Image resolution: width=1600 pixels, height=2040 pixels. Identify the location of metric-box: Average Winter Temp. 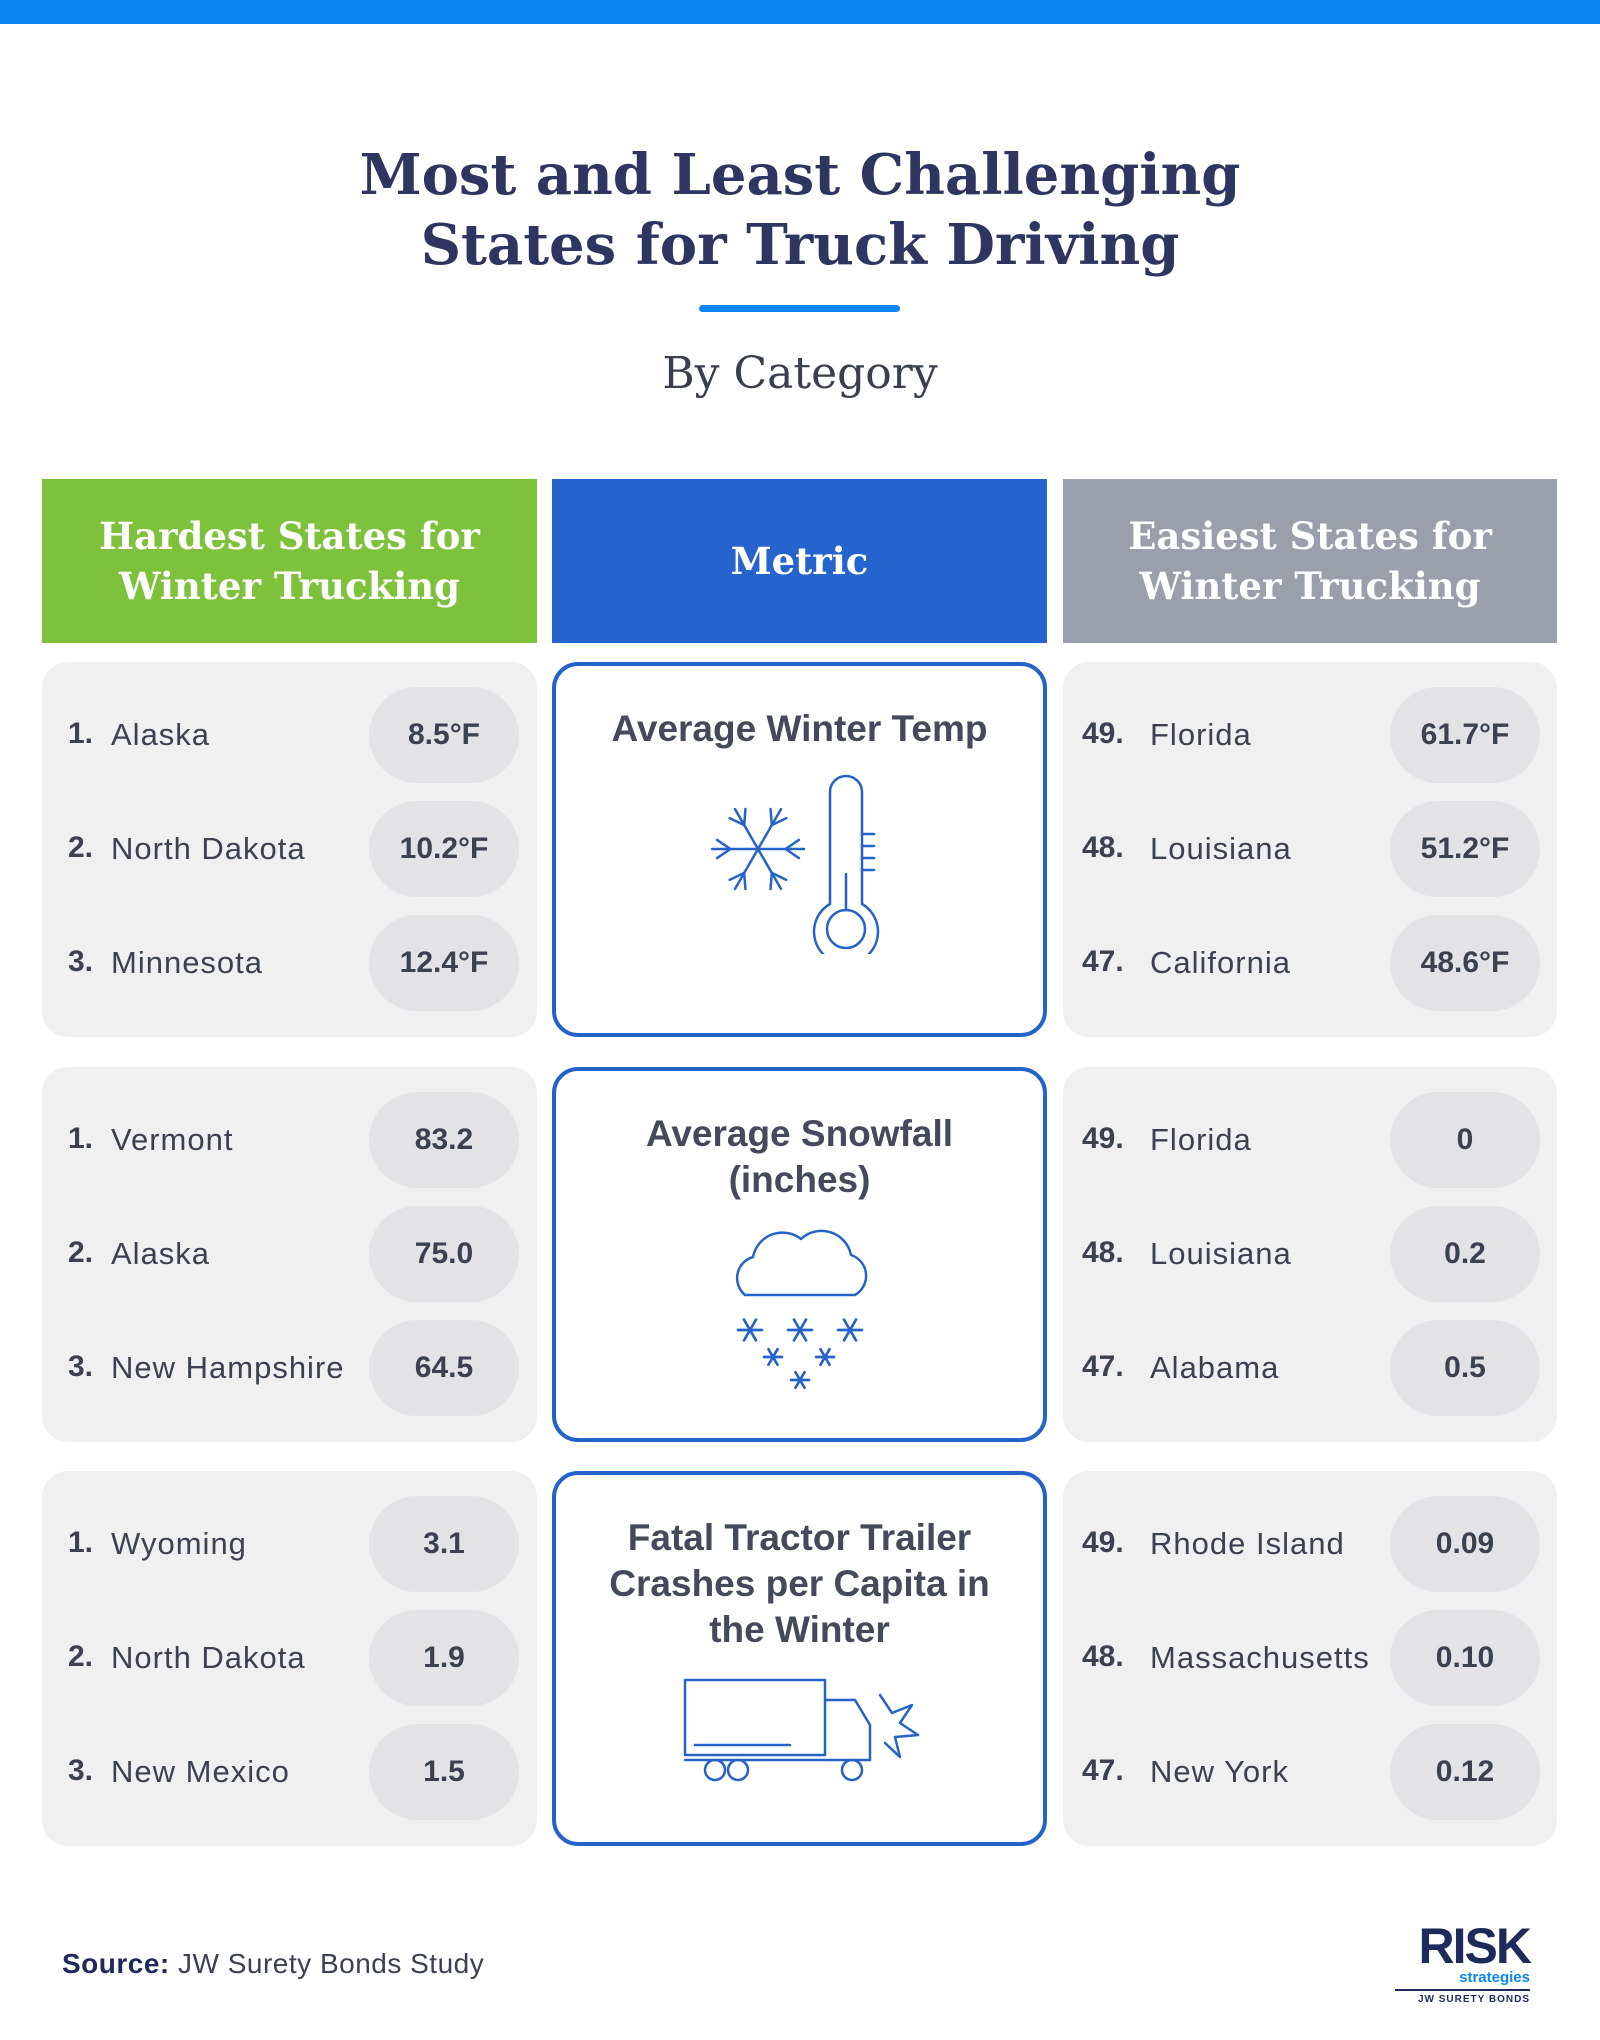
(799, 849).